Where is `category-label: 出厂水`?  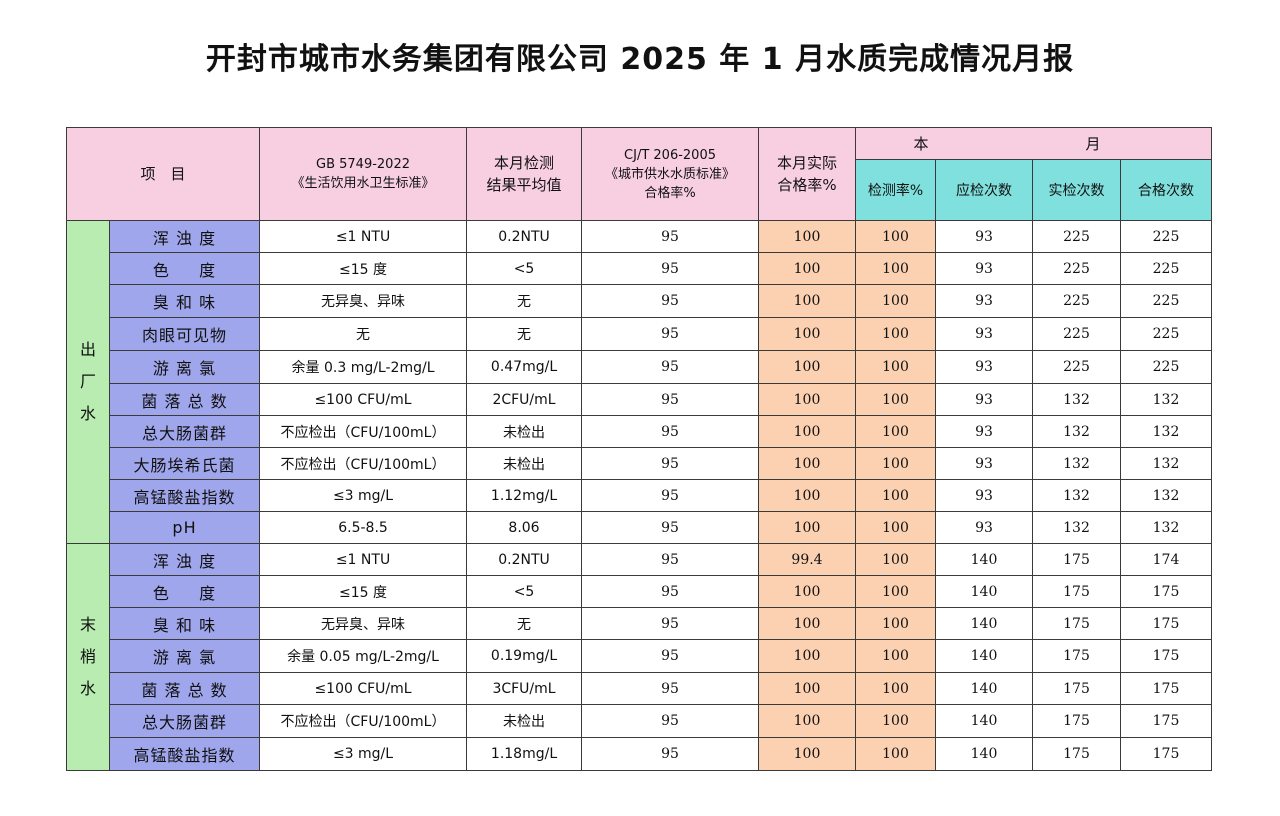 category-label: 出厂水 is located at coordinates (88, 382).